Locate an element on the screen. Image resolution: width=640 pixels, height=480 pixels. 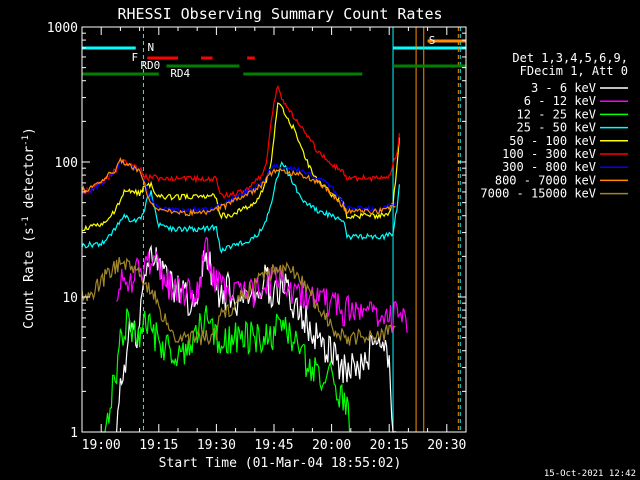
legend-entry-1: 6 - 12 keV is located at coordinates (560, 101).